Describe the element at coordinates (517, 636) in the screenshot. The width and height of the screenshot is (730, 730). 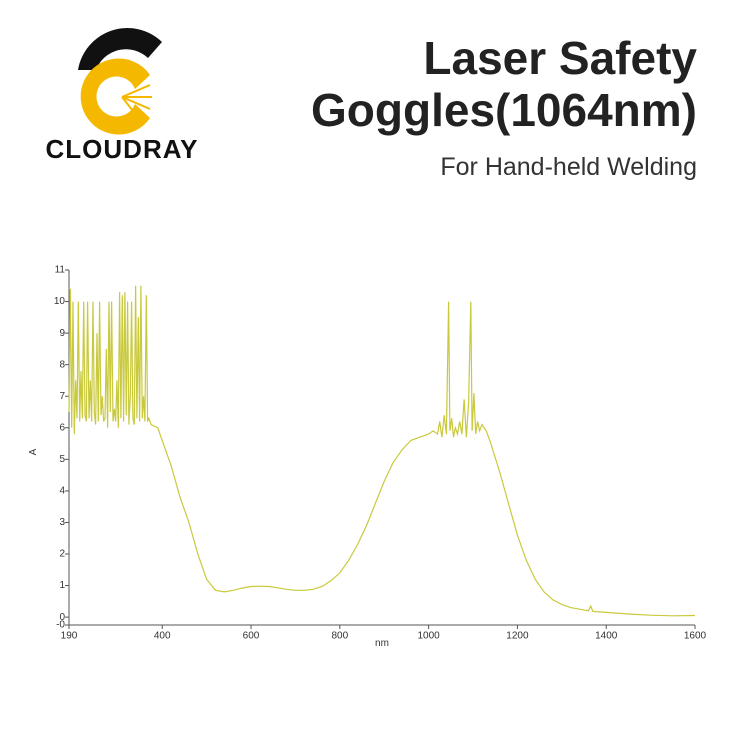
I see `x-tick-label: 1200` at that location.